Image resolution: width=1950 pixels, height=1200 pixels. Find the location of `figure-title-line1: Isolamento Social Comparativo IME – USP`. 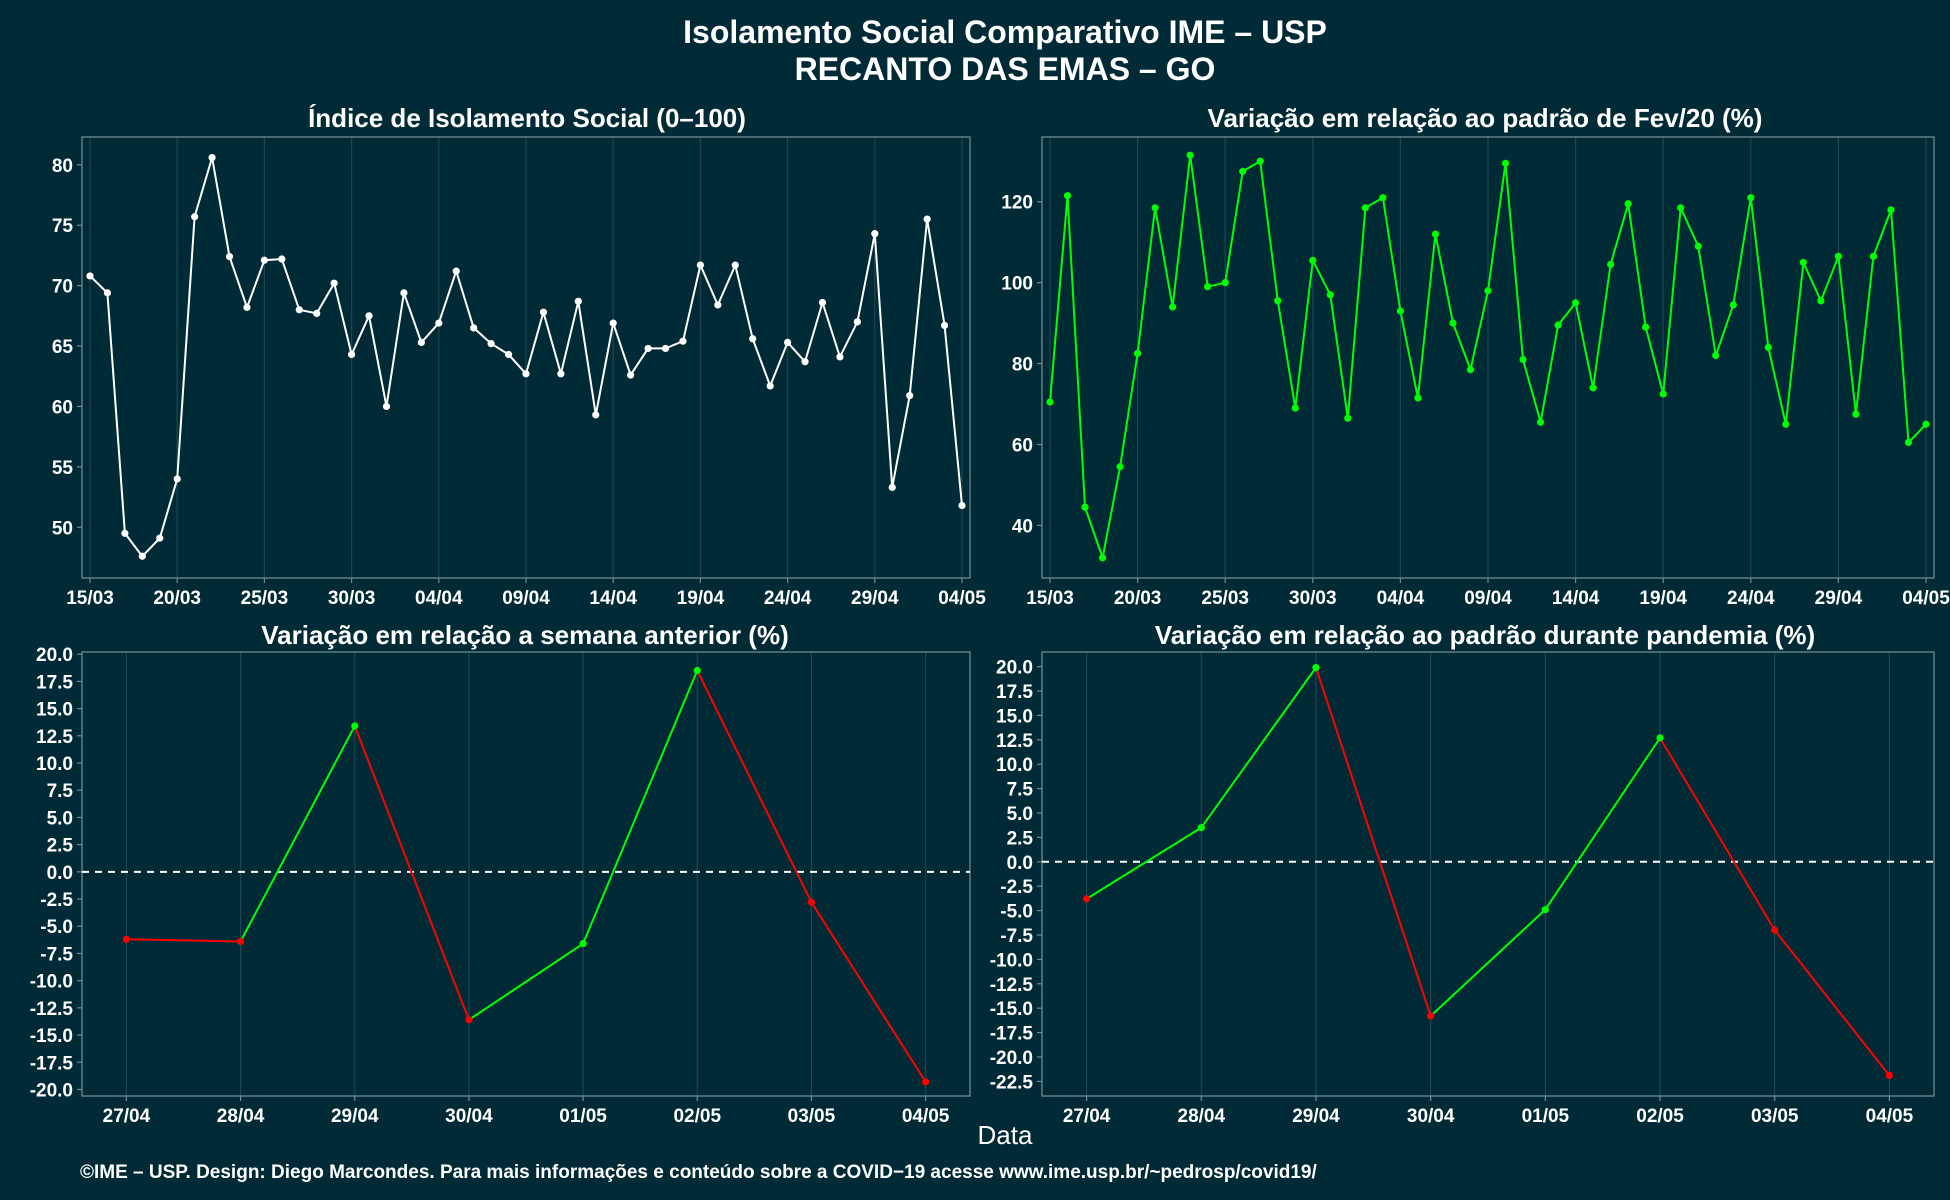

figure-title-line1: Isolamento Social Comparativo IME – USP is located at coordinates (1005, 32).